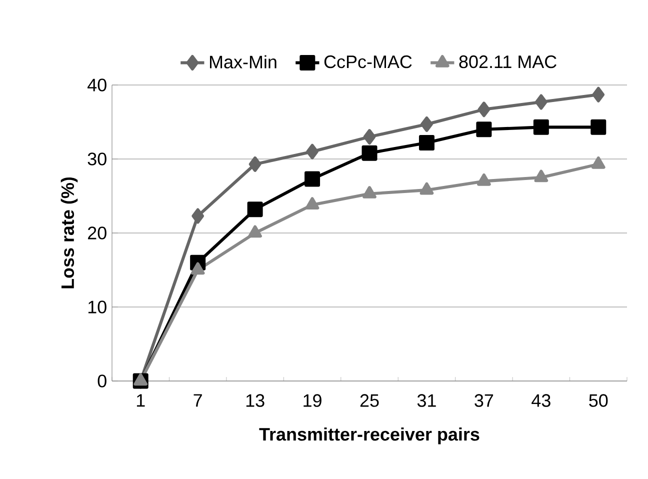 This screenshot has height=479, width=648. Describe the element at coordinates (368, 61) in the screenshot. I see `legend-label: CcPc-MAC` at that location.